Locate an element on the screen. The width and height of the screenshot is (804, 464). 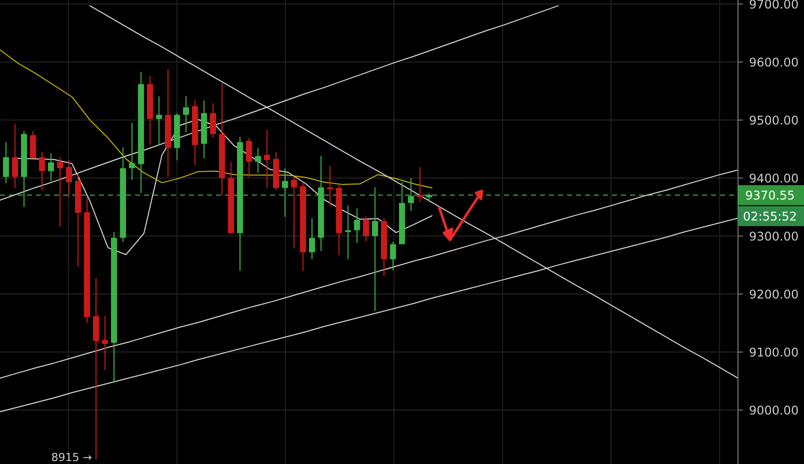
y-tick-label: 9300.00 is located at coordinates (774, 236).